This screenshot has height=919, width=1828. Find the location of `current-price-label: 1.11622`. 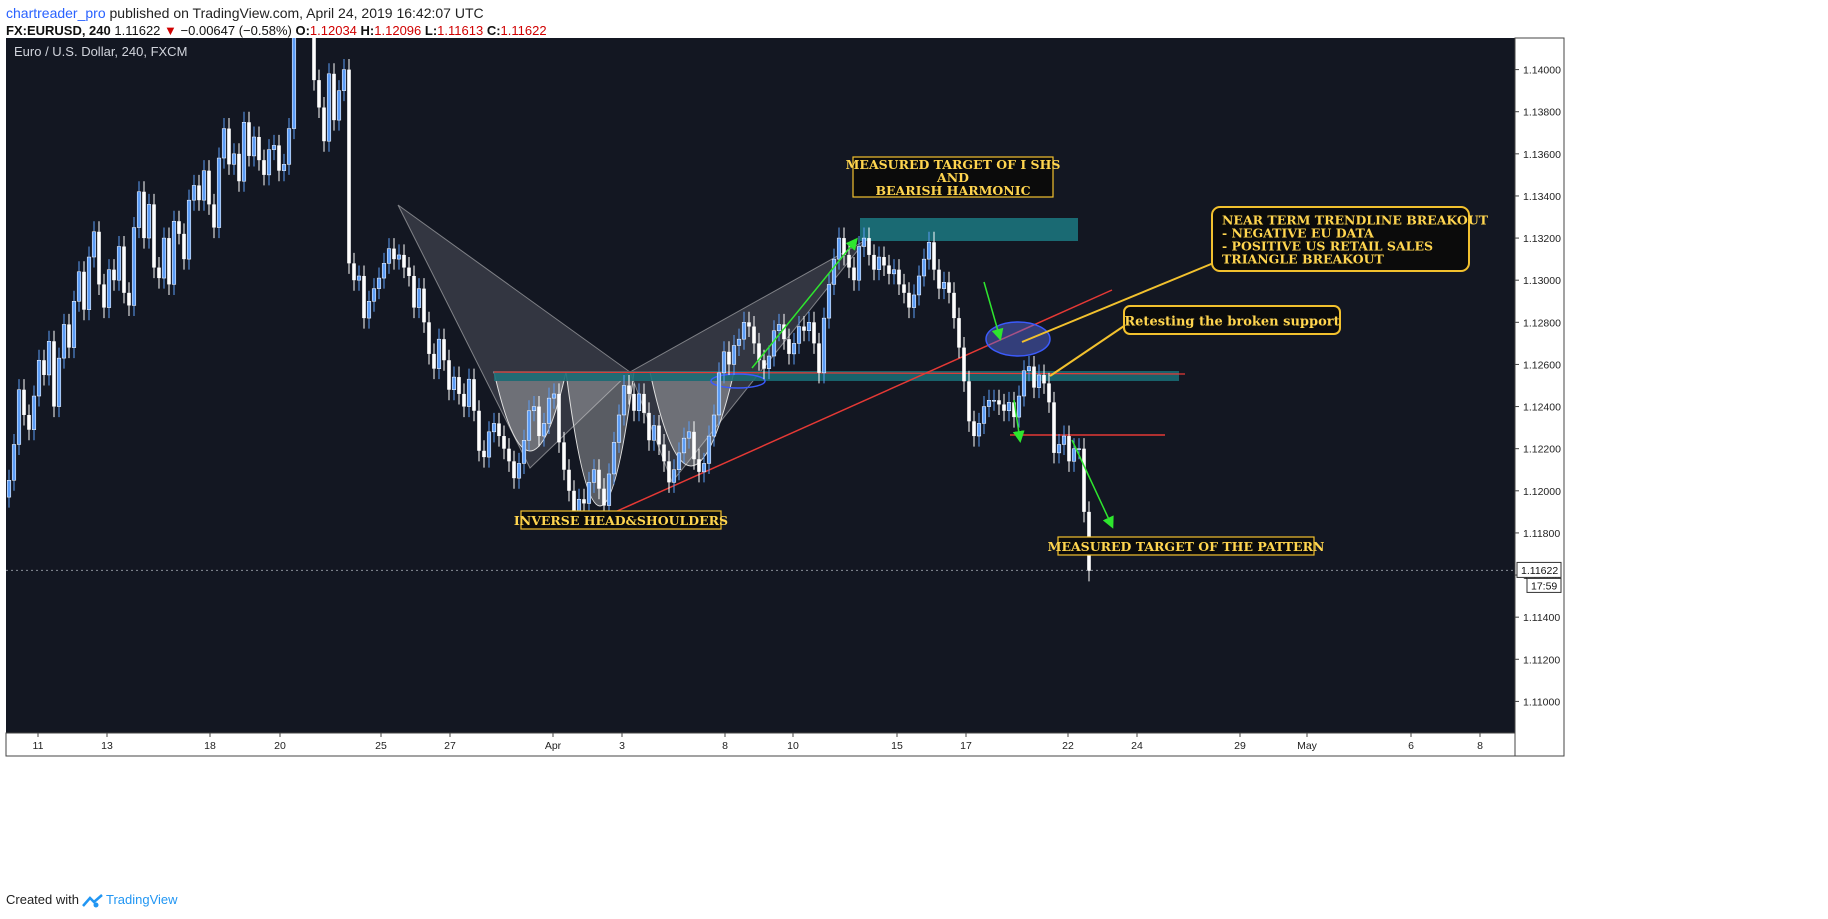

current-price-label: 1.11622 is located at coordinates (1539, 571).